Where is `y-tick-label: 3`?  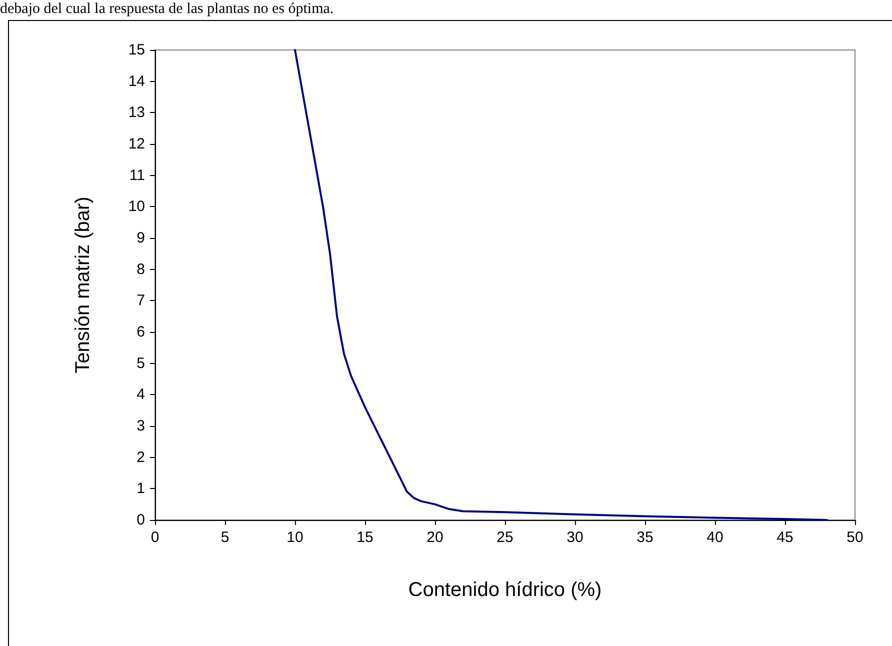 y-tick-label: 3 is located at coordinates (140, 426).